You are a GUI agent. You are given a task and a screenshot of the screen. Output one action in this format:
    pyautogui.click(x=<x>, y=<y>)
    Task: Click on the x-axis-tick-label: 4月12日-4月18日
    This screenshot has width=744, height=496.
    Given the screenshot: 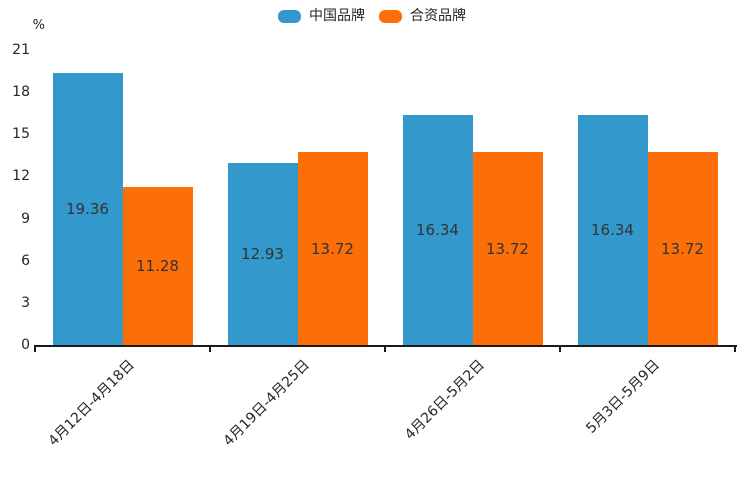 What is the action you would take?
    pyautogui.click(x=91, y=403)
    